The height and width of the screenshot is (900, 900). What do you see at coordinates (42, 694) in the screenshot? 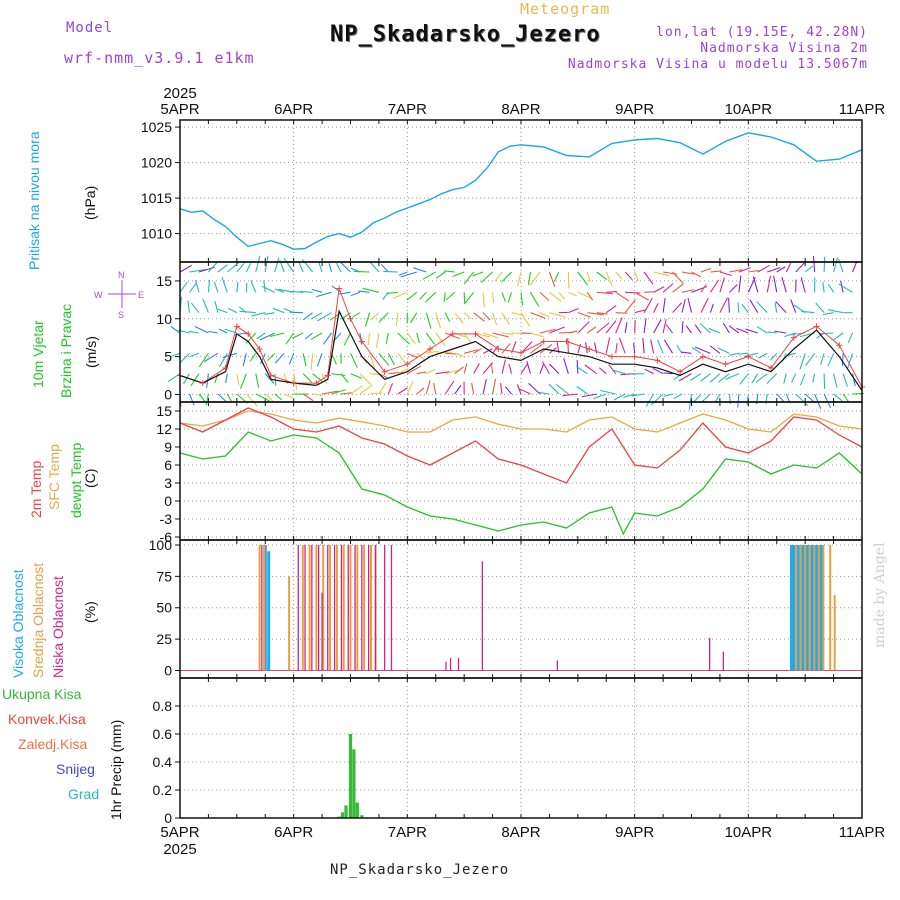
I see `legend-ukupna-kisa: Ukupna Kisa` at bounding box center [42, 694].